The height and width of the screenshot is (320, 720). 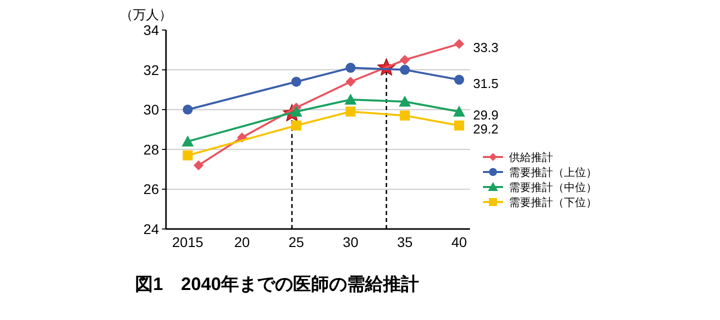 I want to click on y-tick-label: 30, so click(x=151, y=110).